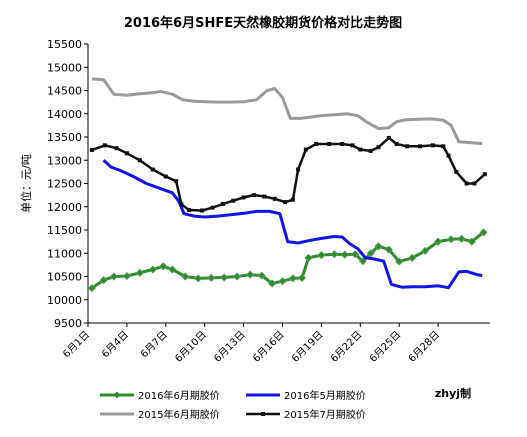 The height and width of the screenshot is (437, 527). What do you see at coordinates (269, 347) in the screenshot?
I see `x-tick-label: 6月16日` at bounding box center [269, 347].